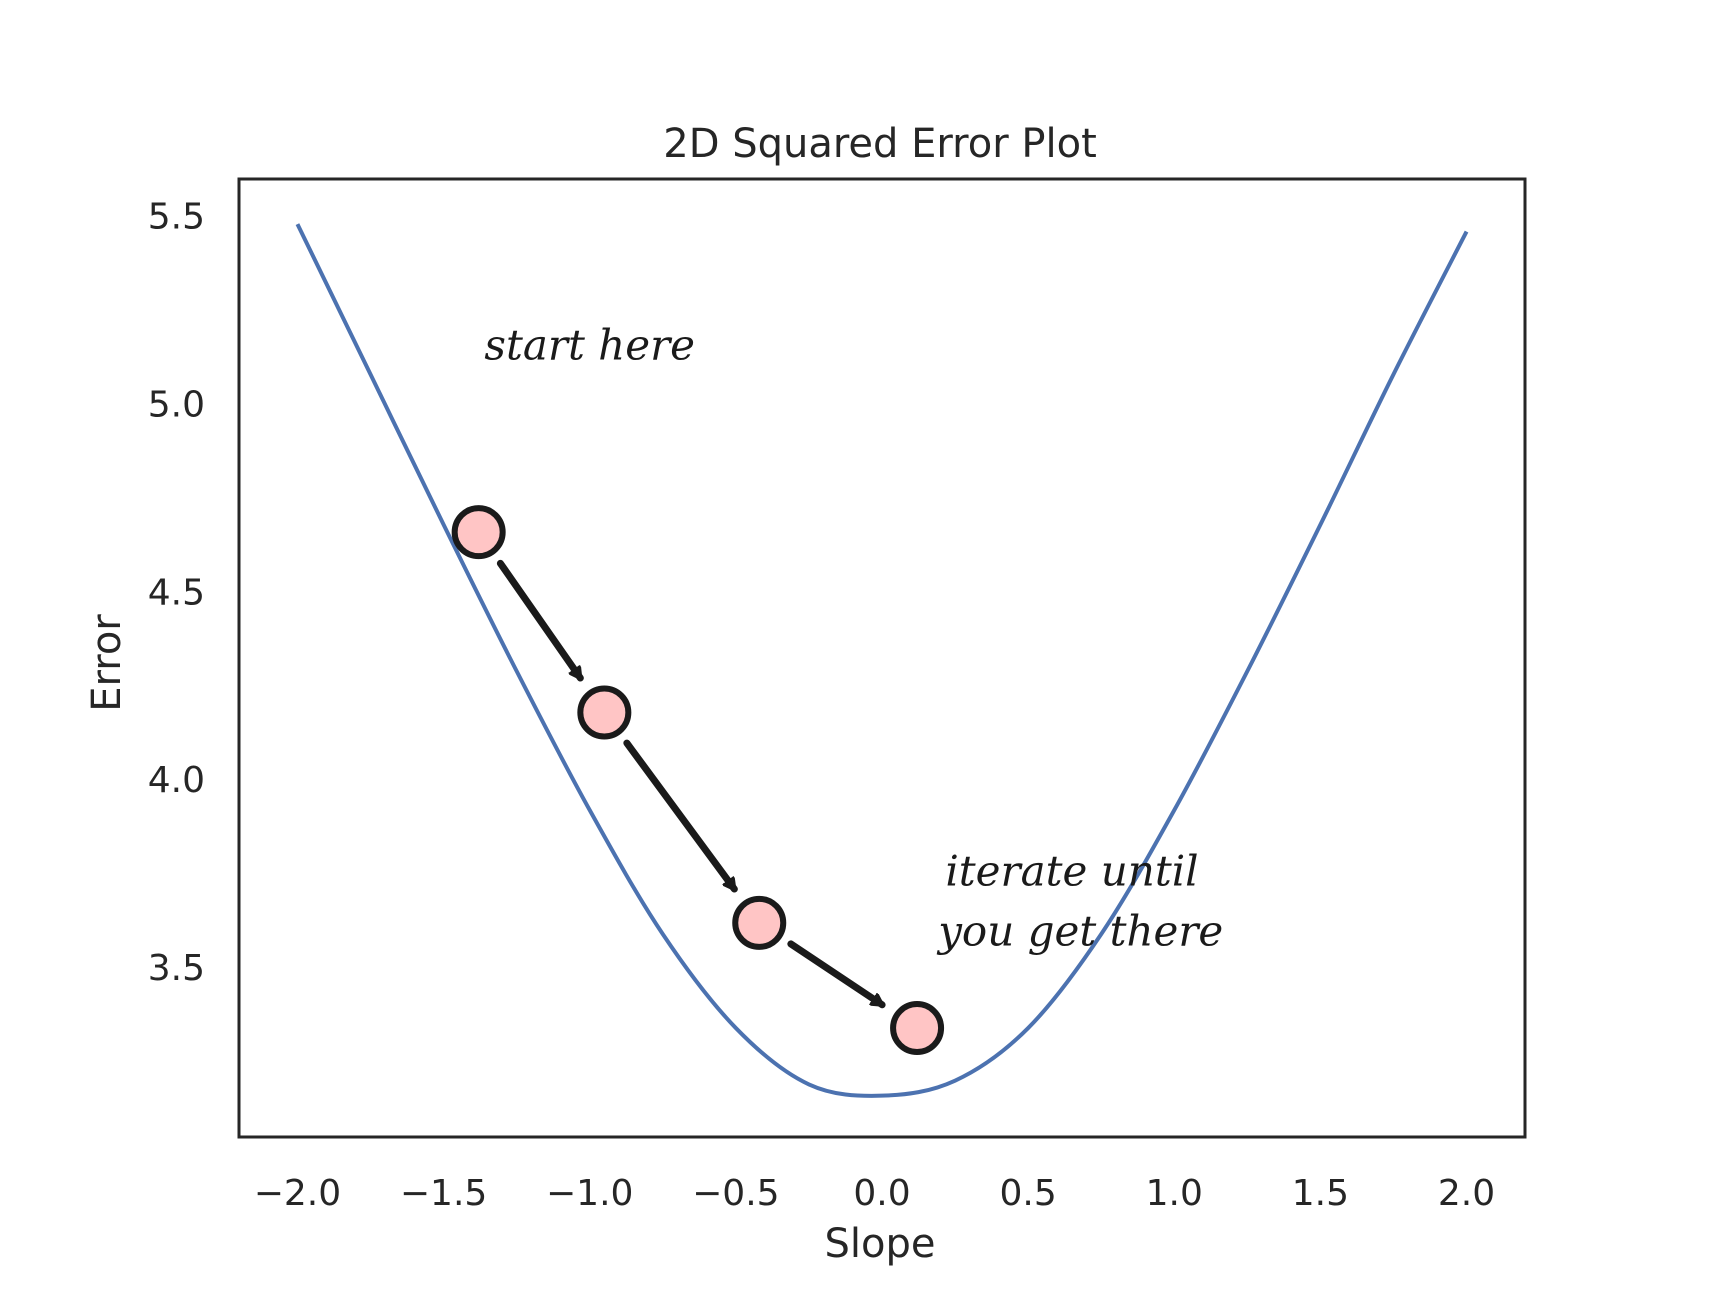  Describe the element at coordinates (1079, 930) in the screenshot. I see `annotation-text: you get there` at that location.